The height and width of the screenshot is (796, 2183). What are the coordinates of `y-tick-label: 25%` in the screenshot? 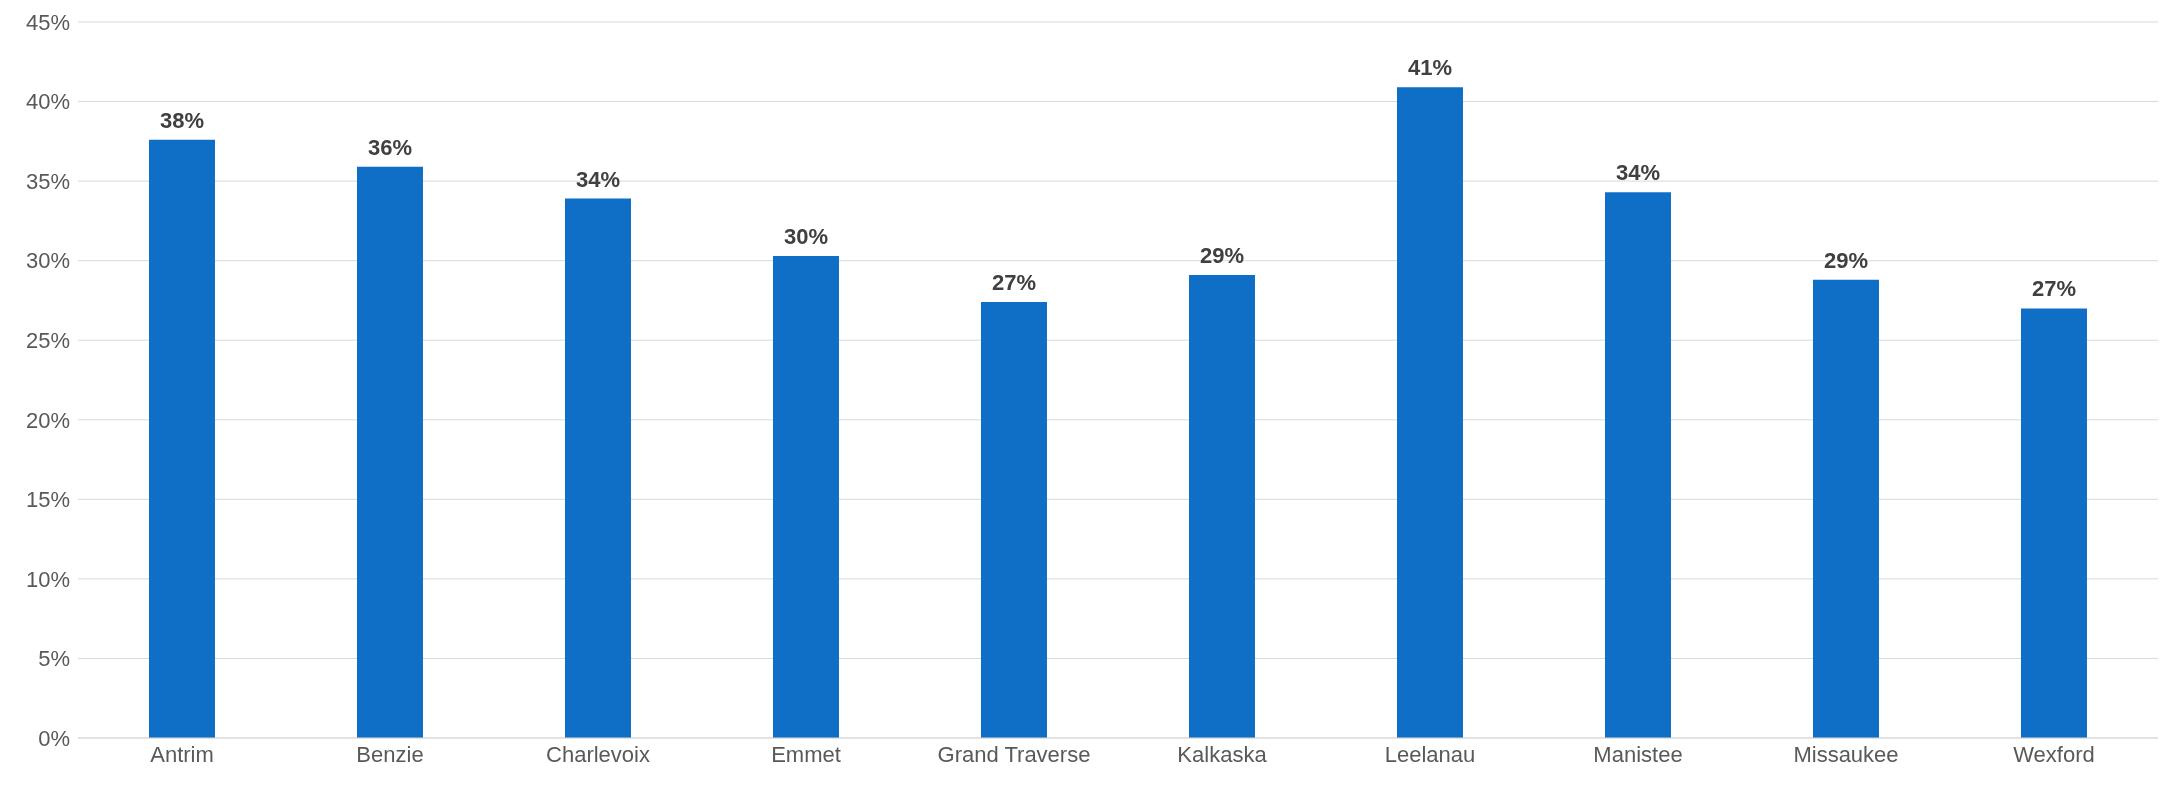 It's located at (47, 341).